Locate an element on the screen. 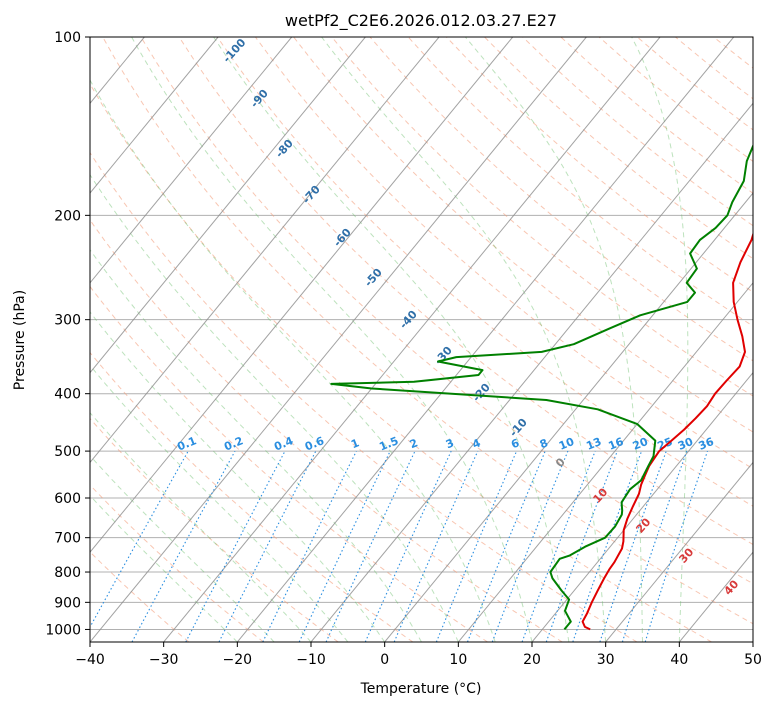 Image resolution: width=775 pixels, height=708 pixels. y-tick-label: 300 is located at coordinates (67, 321).